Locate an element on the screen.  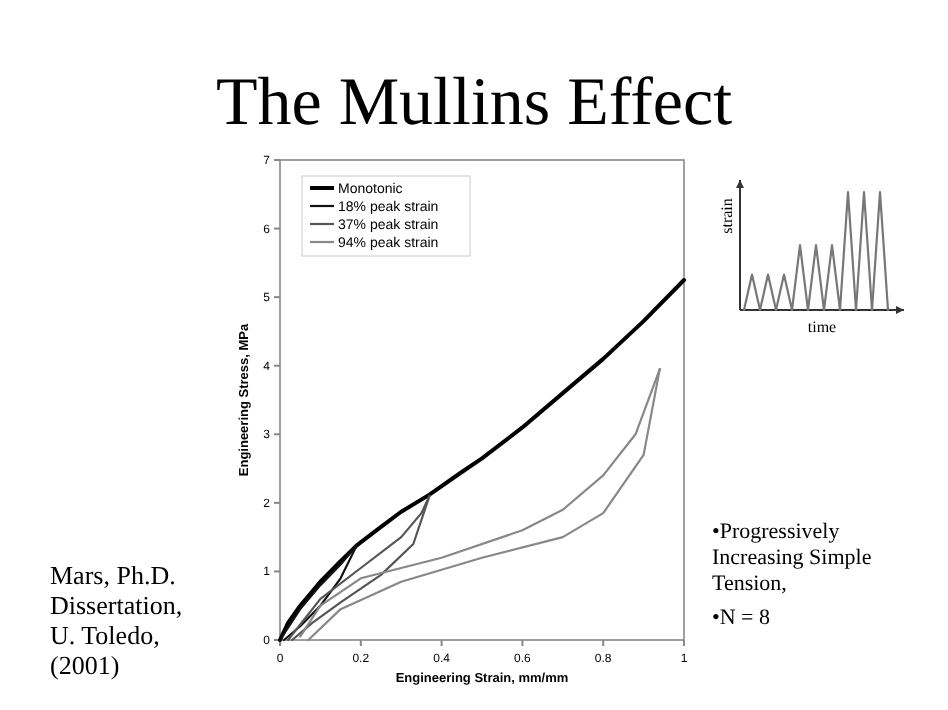
text: •Progressively Increasing Simple Tension, is located at coordinates (792, 558).